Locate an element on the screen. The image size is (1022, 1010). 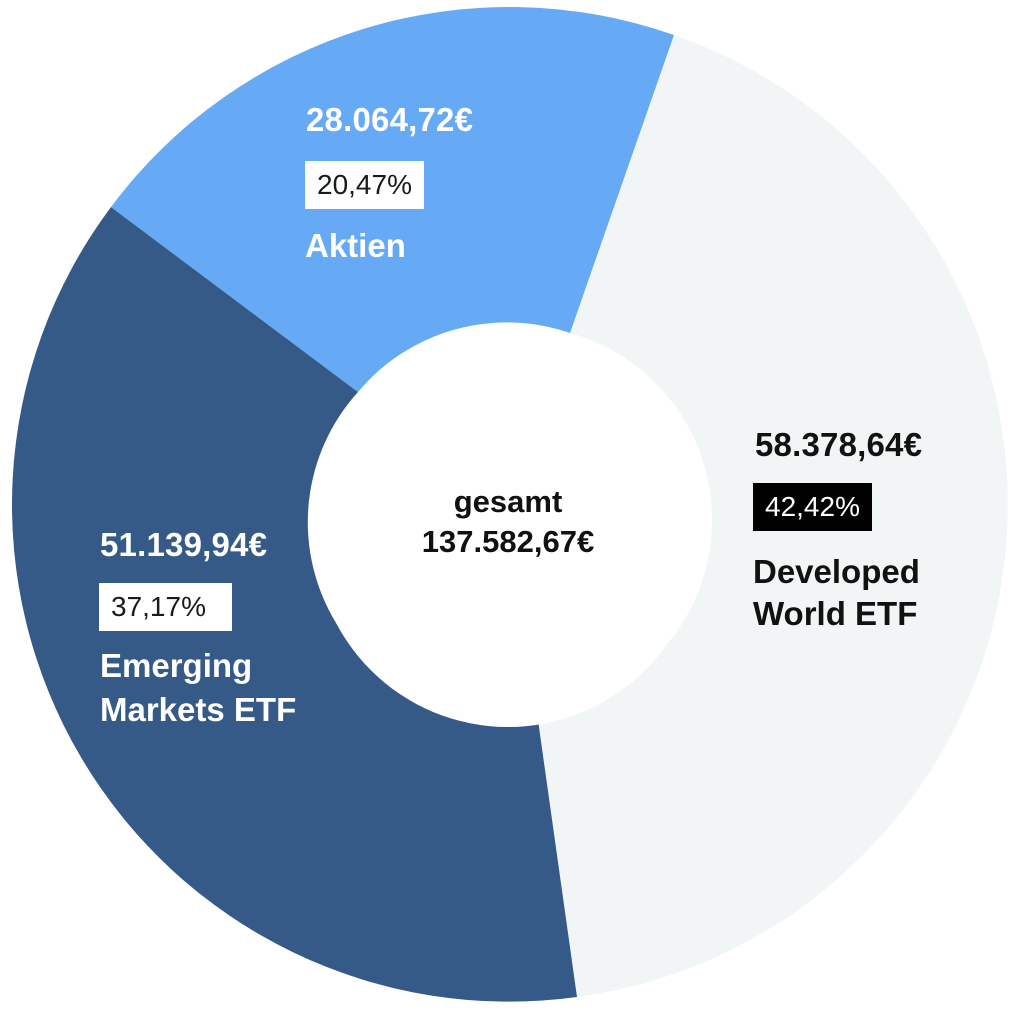
aktien-percent-badge-wrap: 20,47% is located at coordinates (364, 185).